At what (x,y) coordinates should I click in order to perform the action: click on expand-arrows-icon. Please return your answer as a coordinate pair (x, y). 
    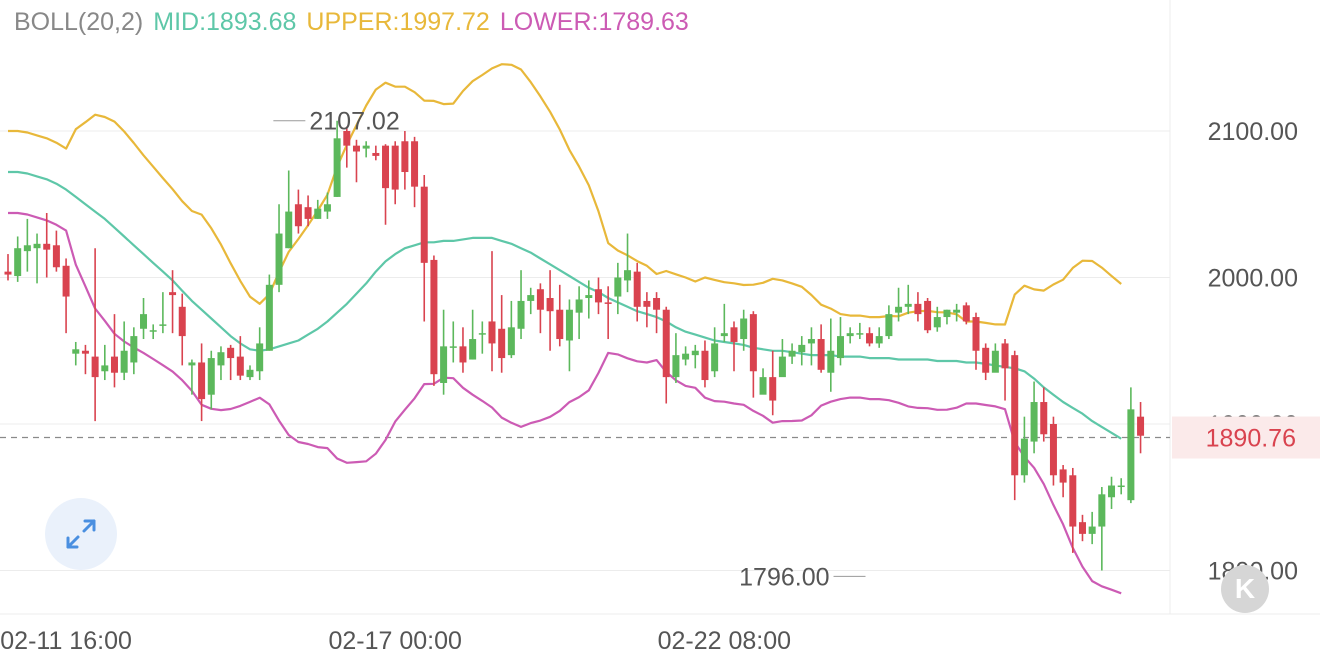
    Looking at the image, I should click on (81, 534).